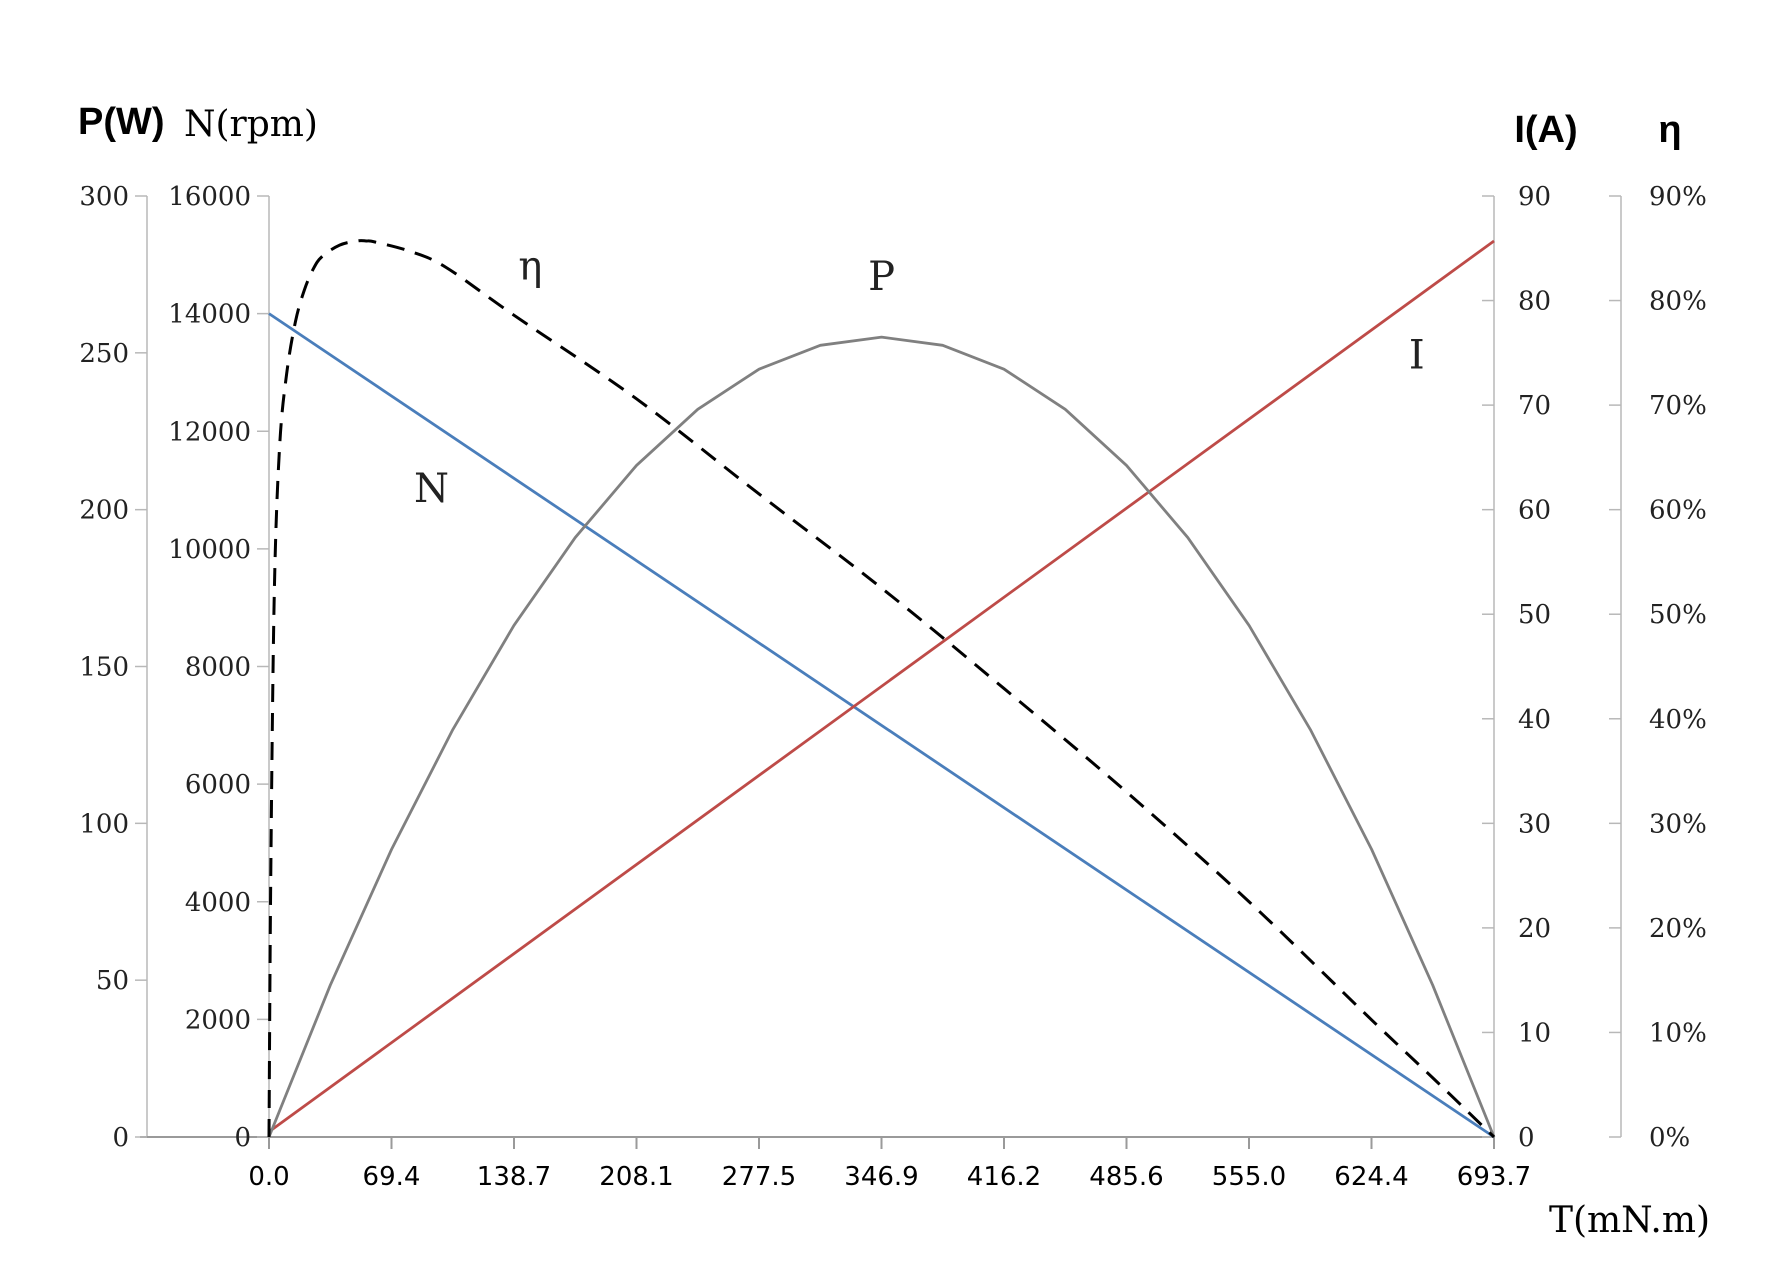 The width and height of the screenshot is (1781, 1280). What do you see at coordinates (1629, 1220) in the screenshot?
I see `x-axis-title: T(mN.m)` at bounding box center [1629, 1220].